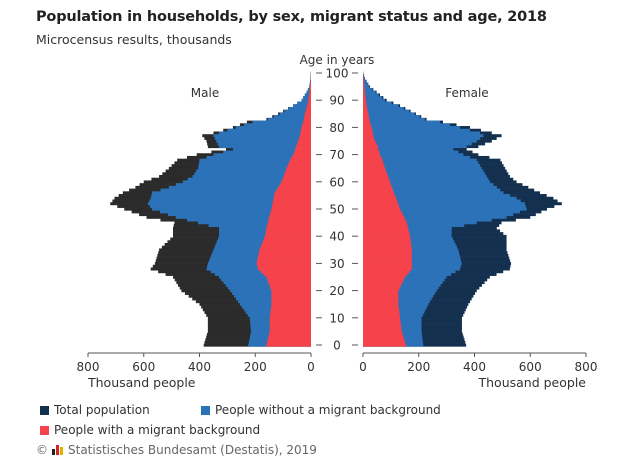 The width and height of the screenshot is (630, 465). Describe the element at coordinates (336, 128) in the screenshot. I see `age-tick-label: 80` at that location.